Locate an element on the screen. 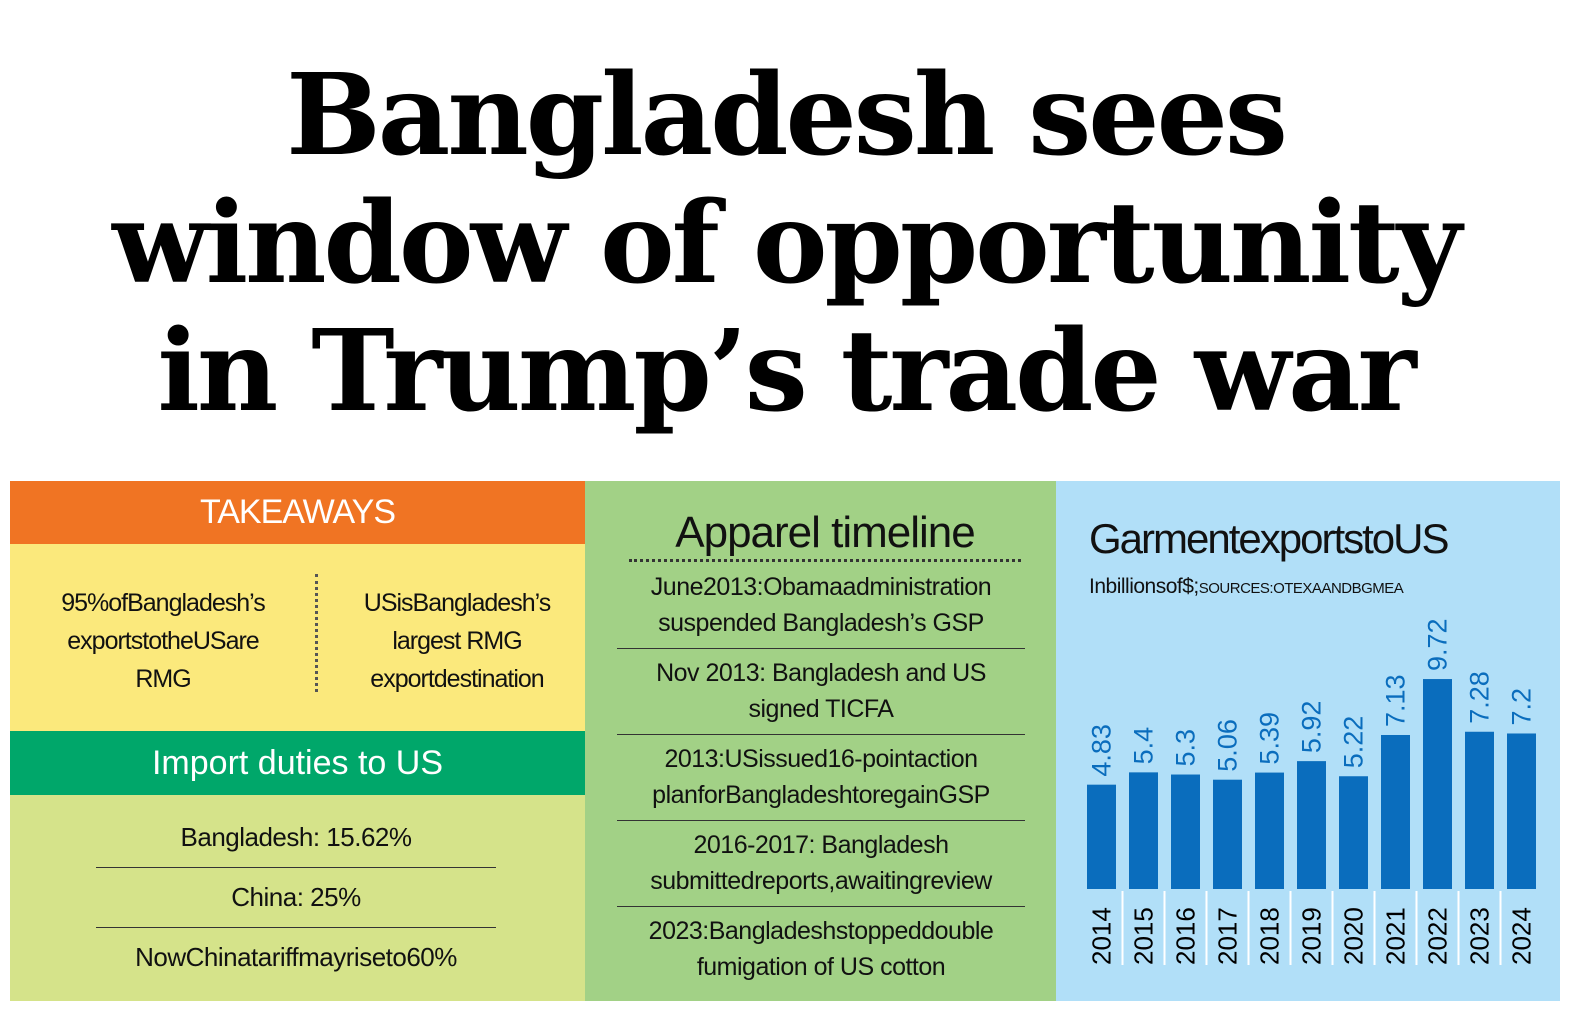 Image resolution: width=1571 pixels, height=1013 pixels. takeaway-left-line: 95%ofBangladesh’s is located at coordinates (163, 603).